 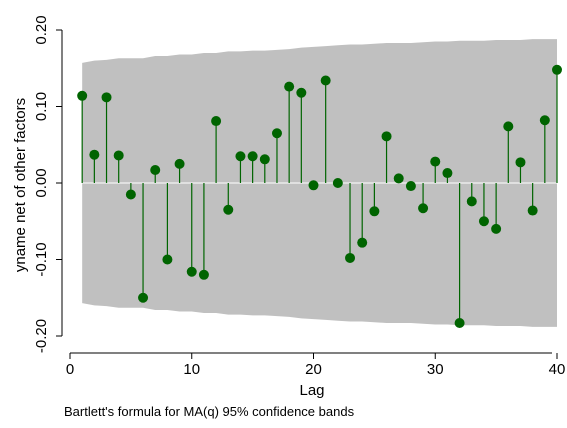 I want to click on x-tick-label: 30, so click(x=435, y=369).